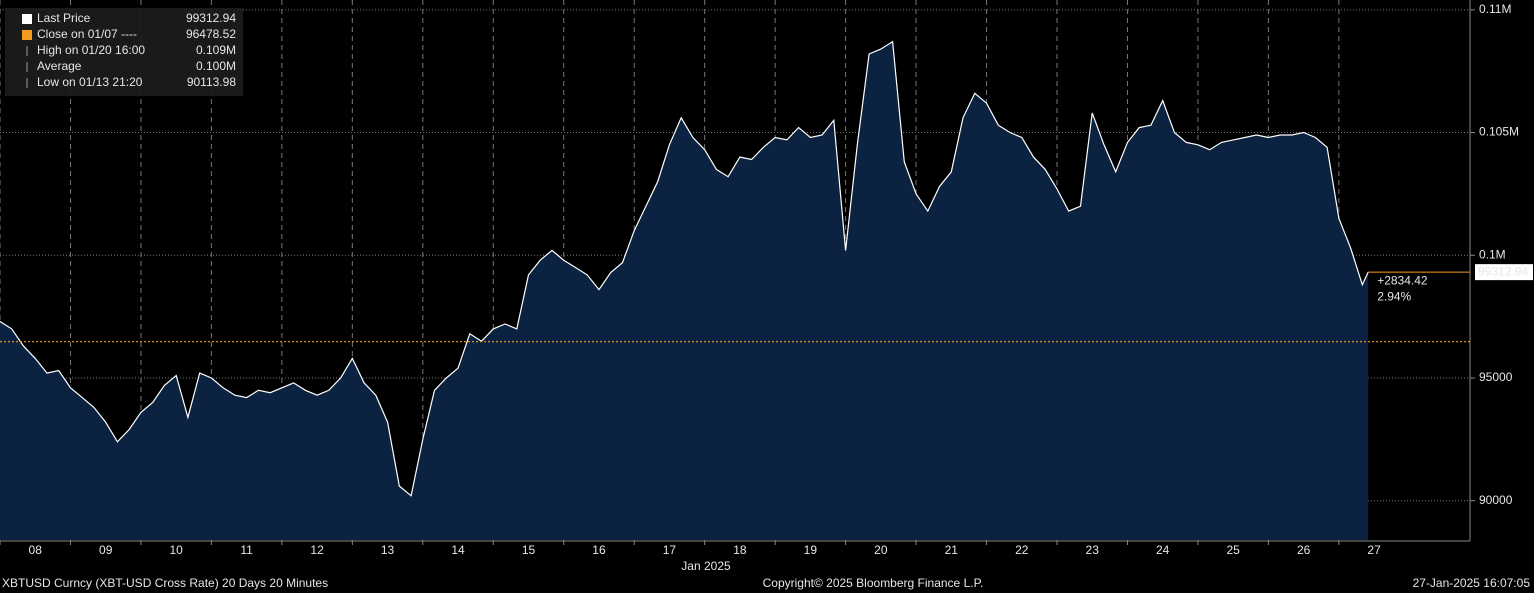 This screenshot has height=593, width=1534. What do you see at coordinates (529, 550) in the screenshot?
I see `x-tick-label: 15` at bounding box center [529, 550].